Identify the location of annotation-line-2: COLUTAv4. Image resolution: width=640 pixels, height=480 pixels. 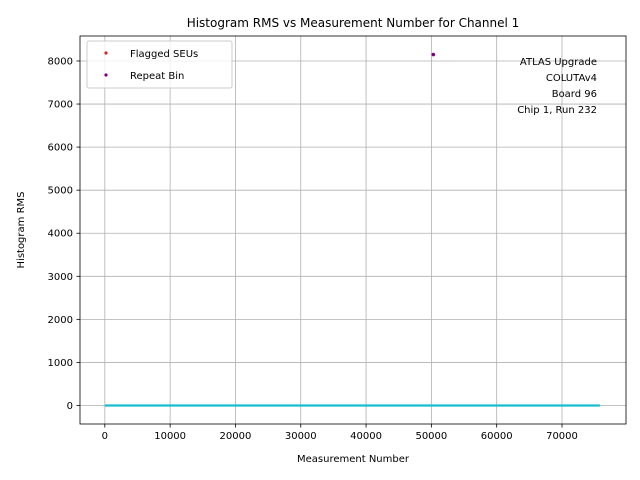
(571, 78).